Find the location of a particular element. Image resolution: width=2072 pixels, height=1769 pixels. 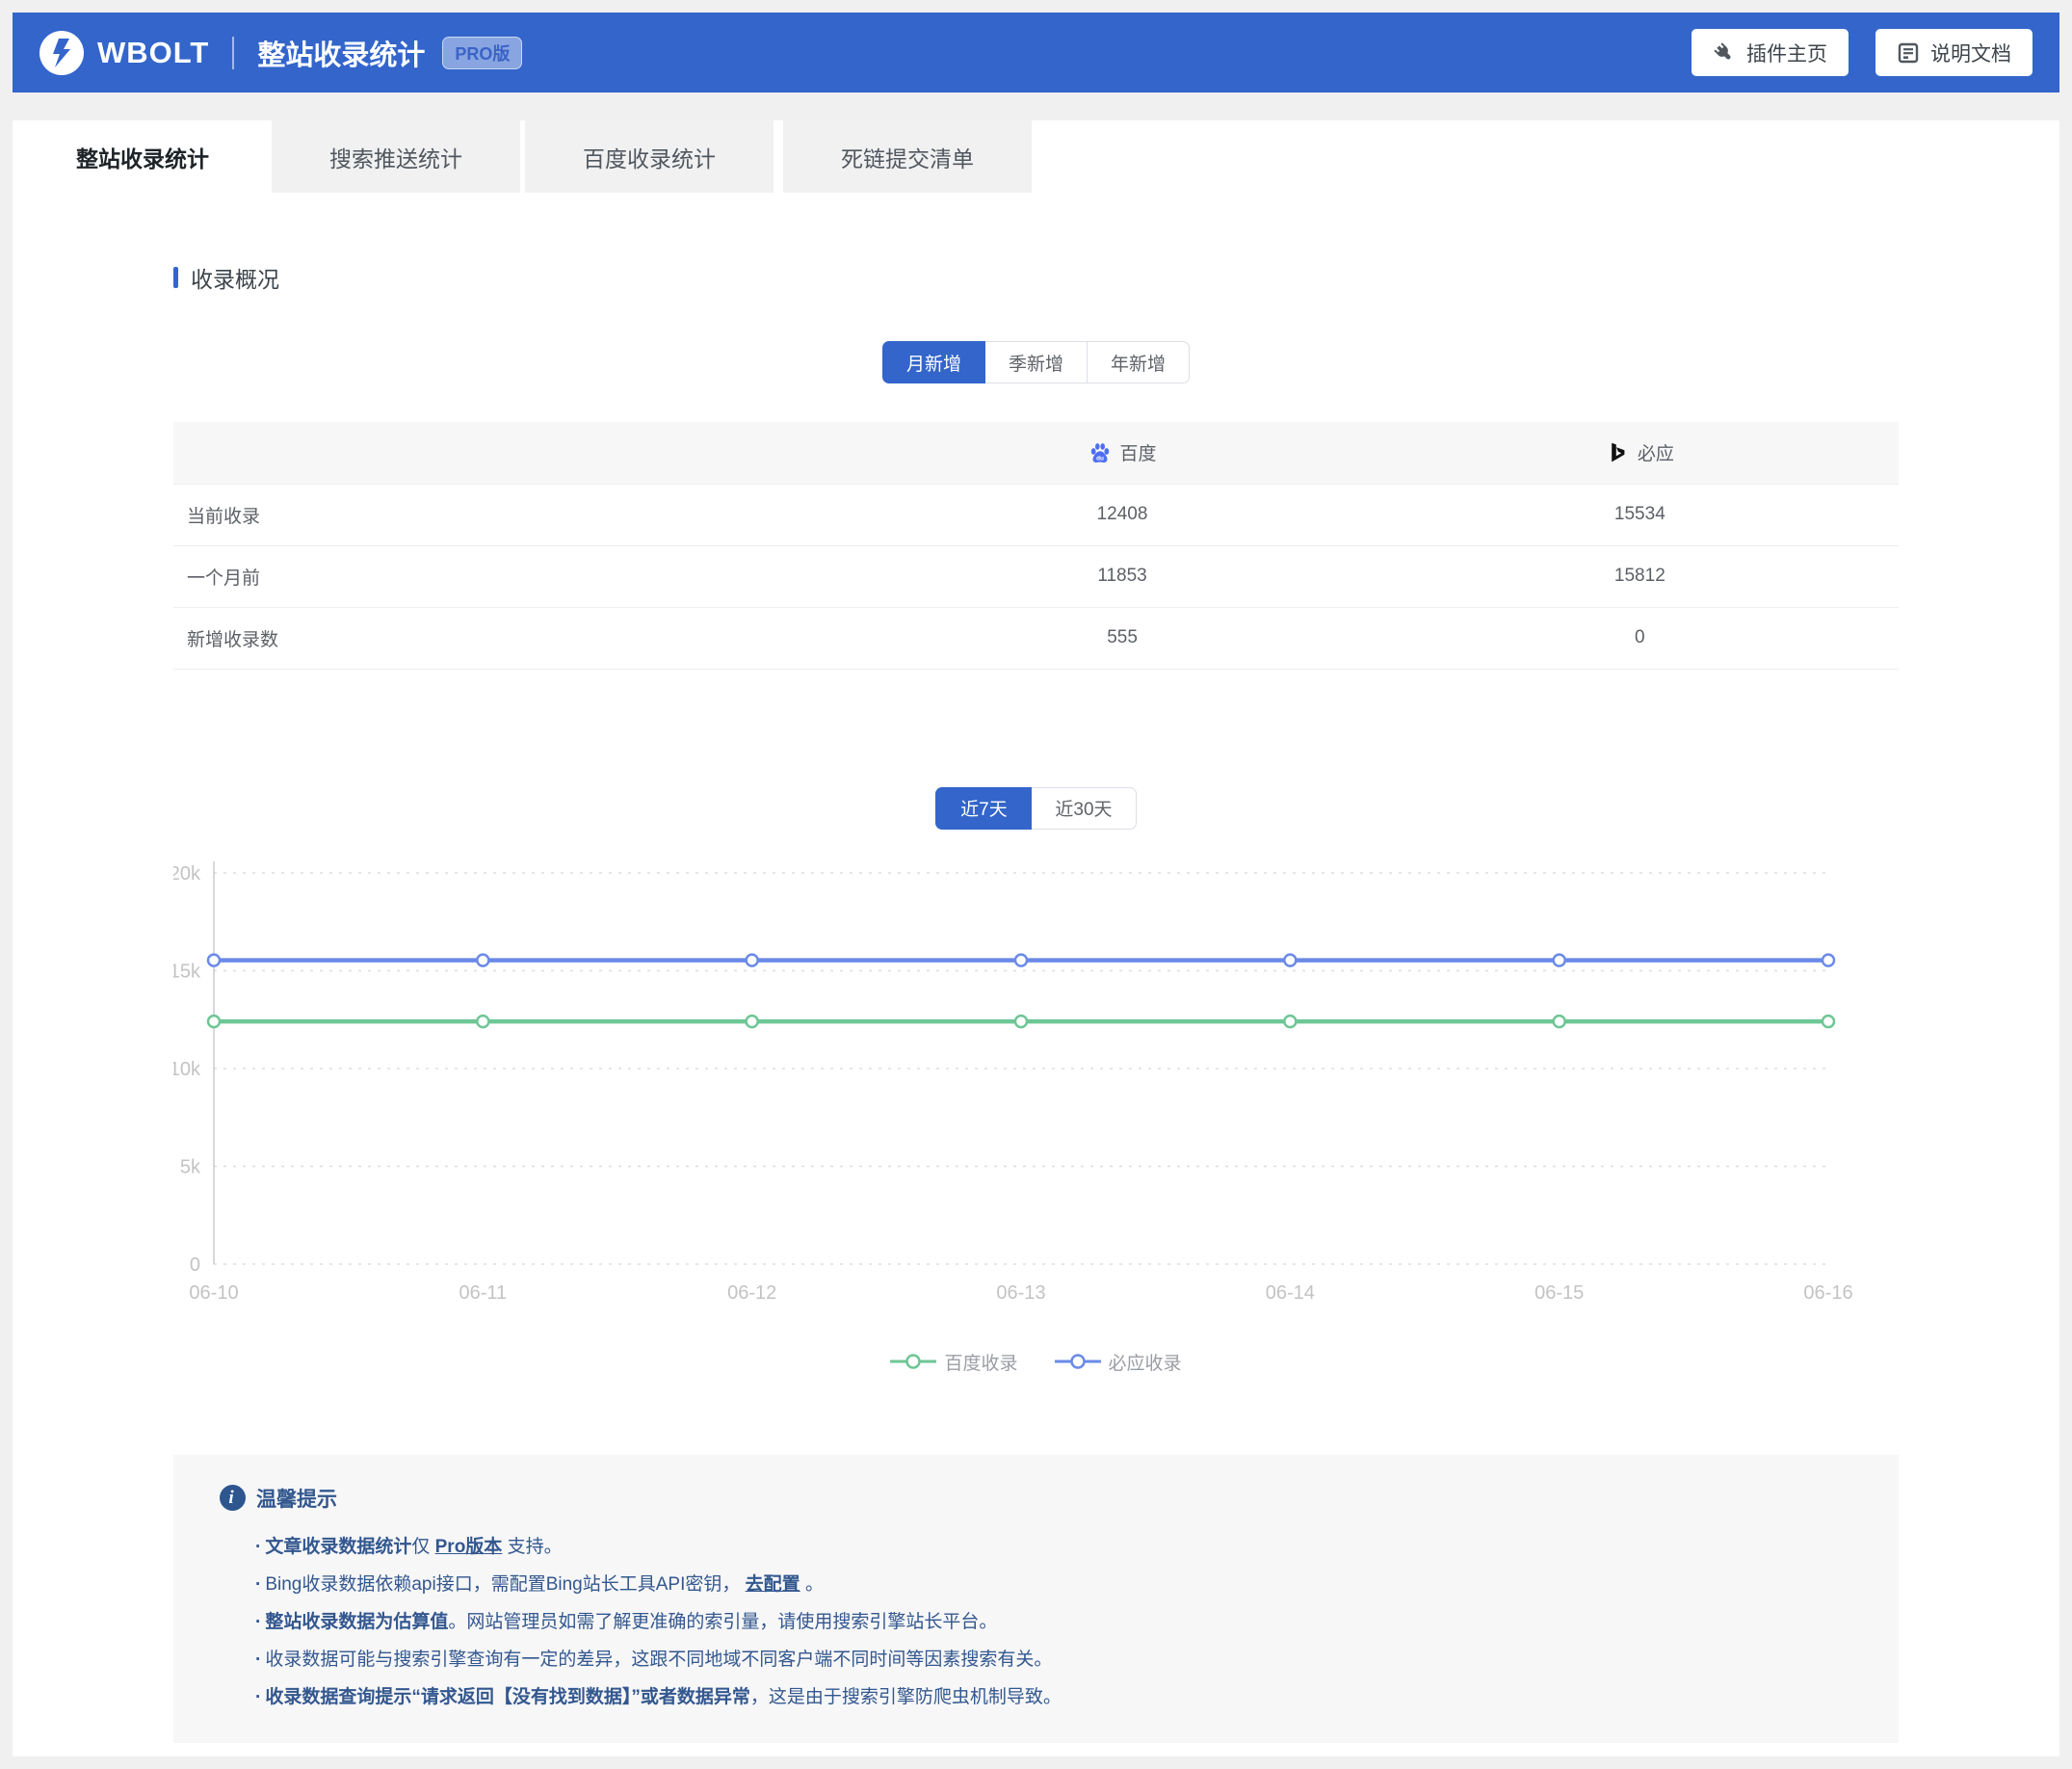

legend-item: 必应收录 is located at coordinates (1118, 1362).